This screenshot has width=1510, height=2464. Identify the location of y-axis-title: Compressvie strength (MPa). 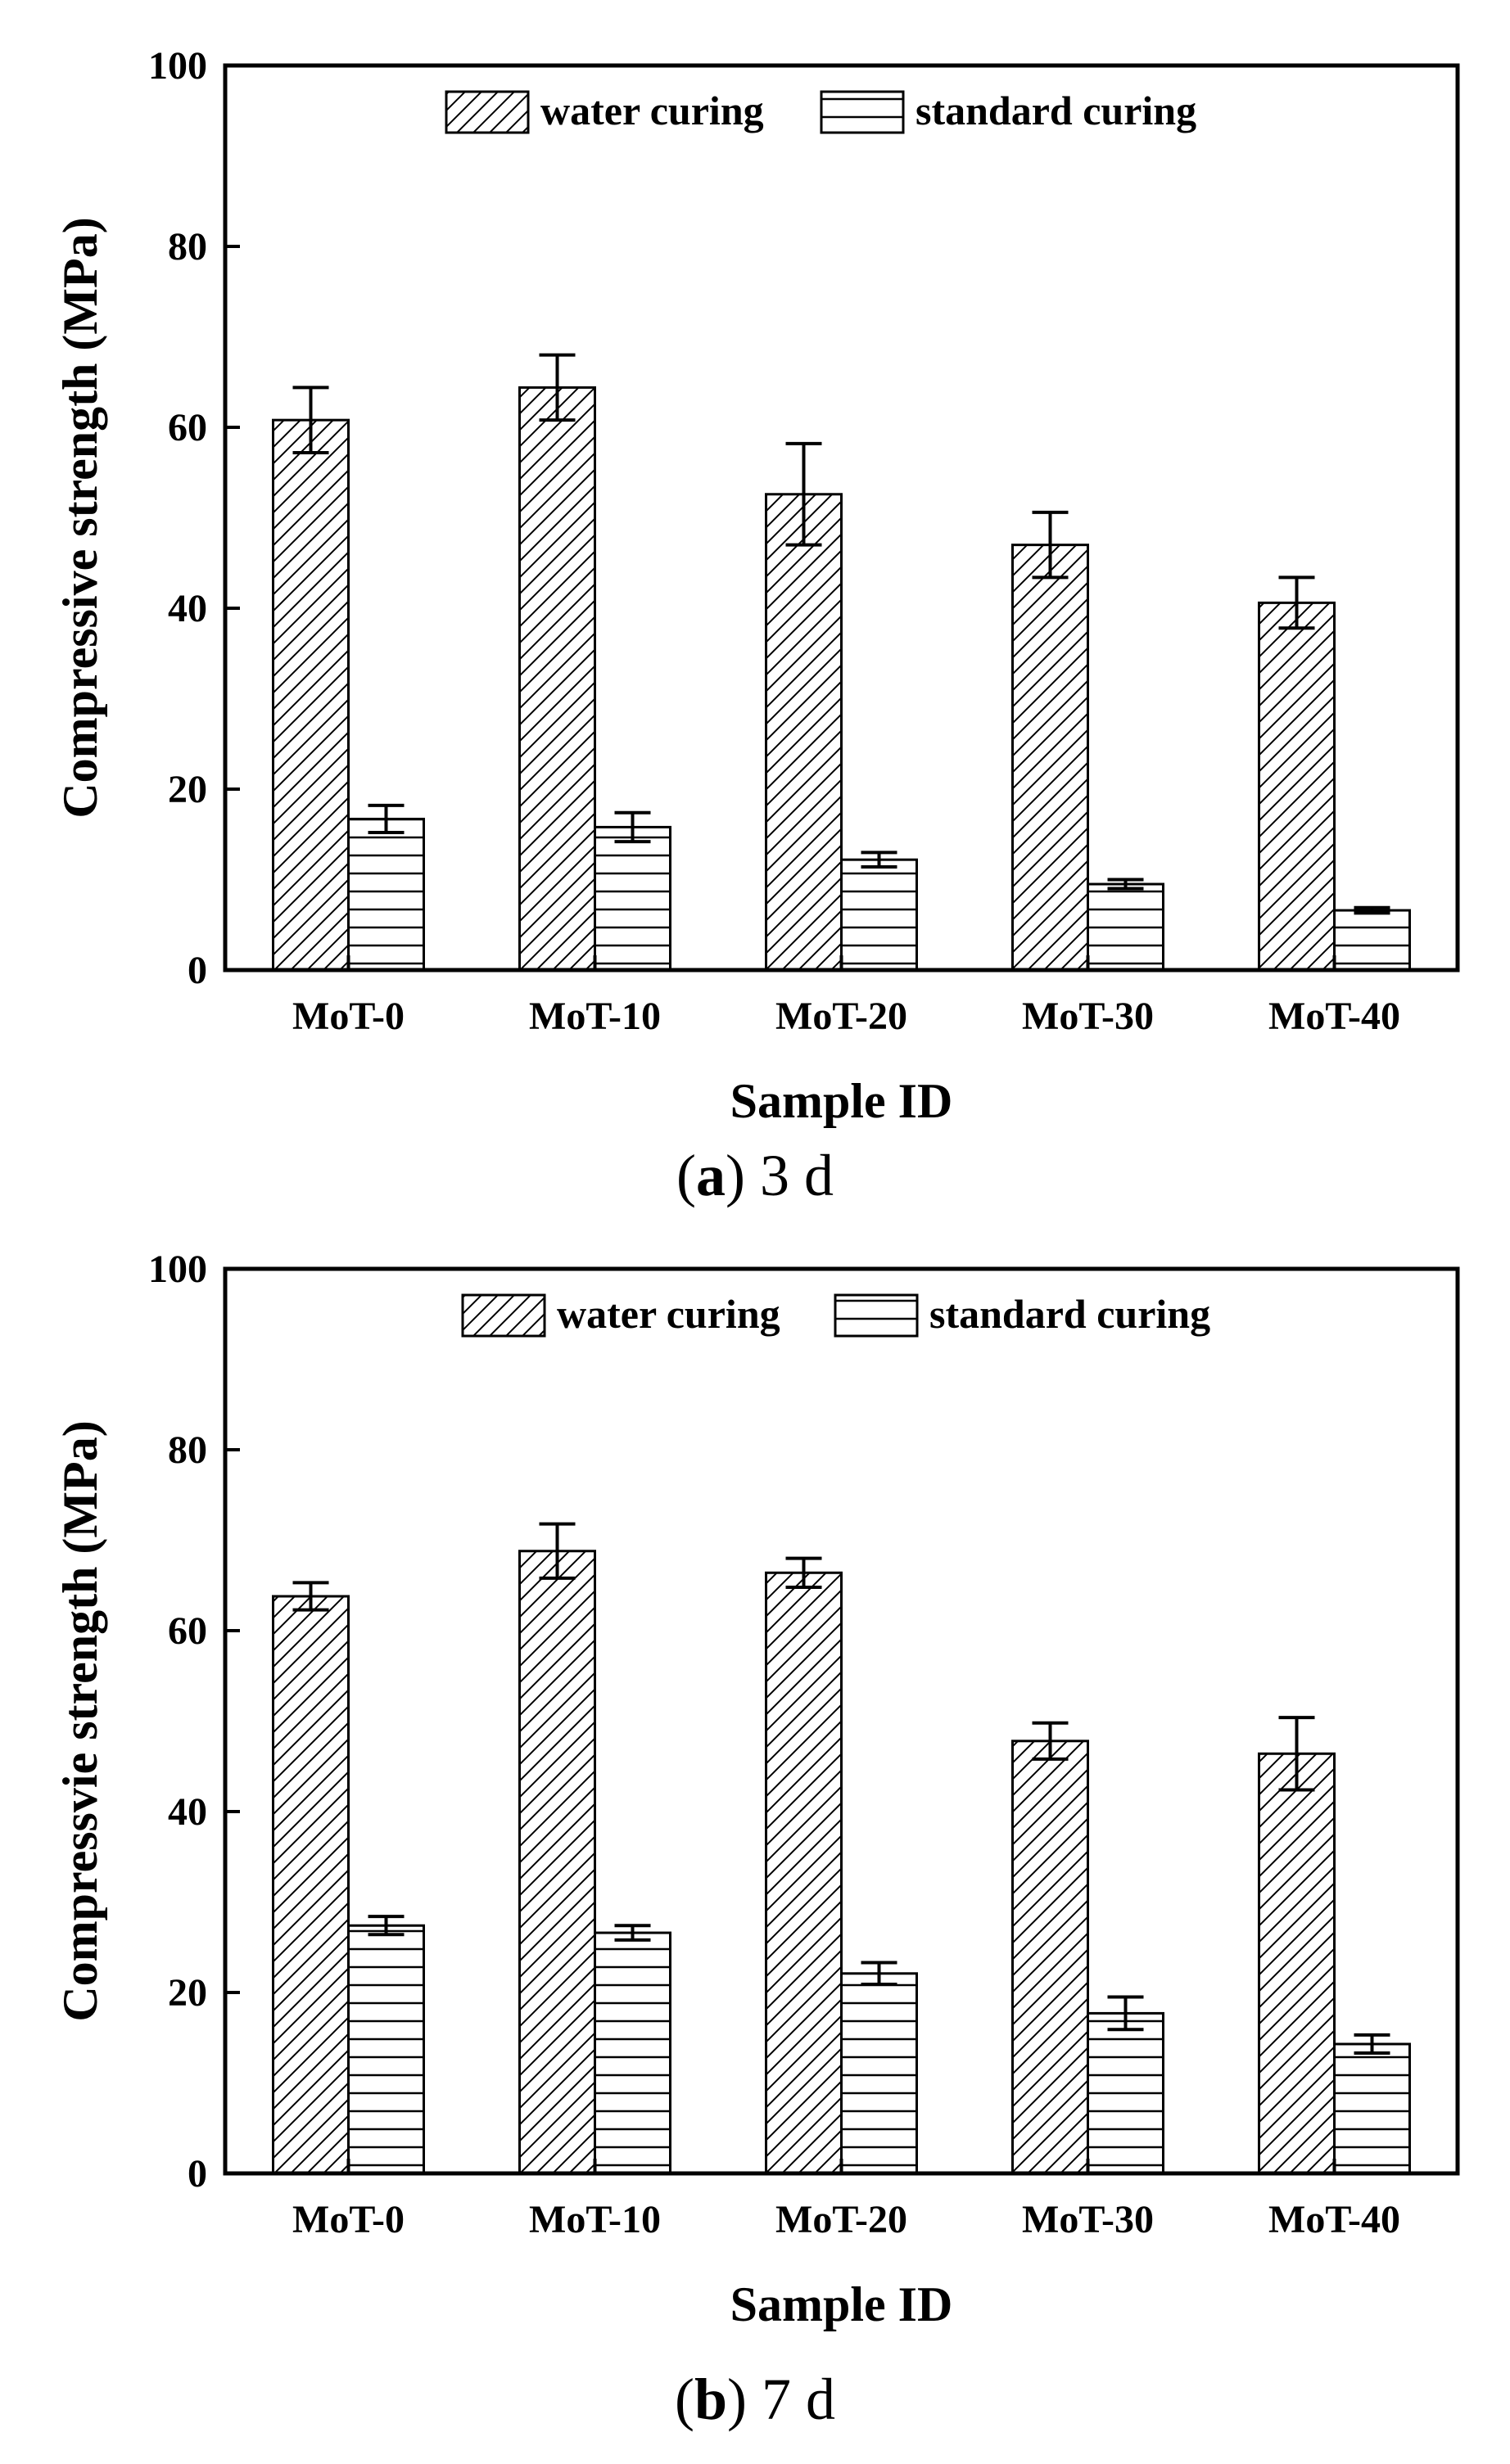
(80, 1720).